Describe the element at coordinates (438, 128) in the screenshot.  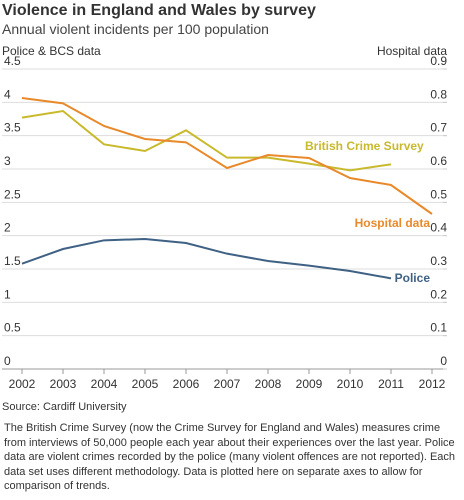
I see `y2-tick-label: 0.7` at that location.